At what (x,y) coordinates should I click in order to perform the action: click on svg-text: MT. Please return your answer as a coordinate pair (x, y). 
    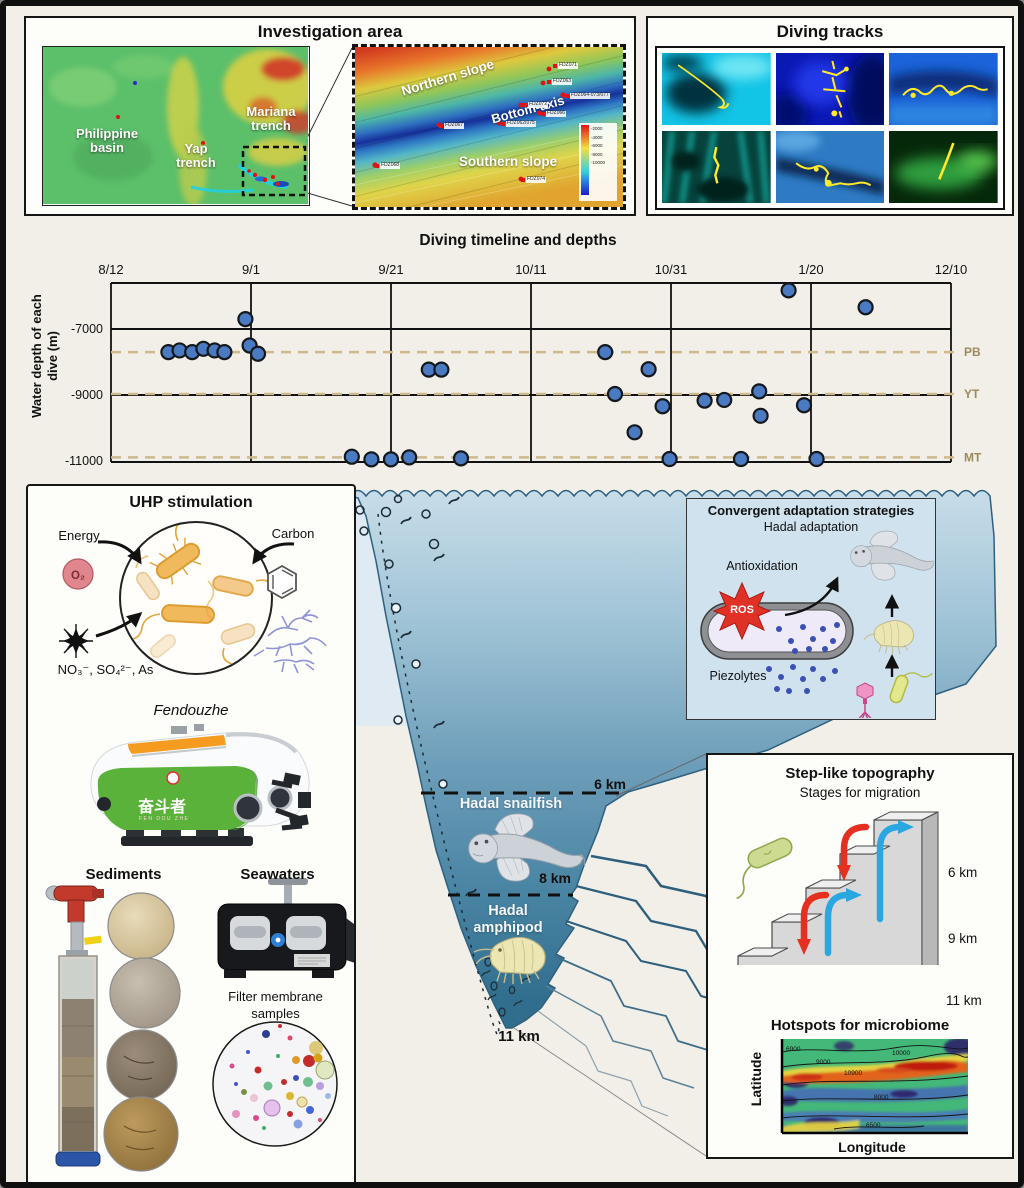
    Looking at the image, I should click on (973, 457).